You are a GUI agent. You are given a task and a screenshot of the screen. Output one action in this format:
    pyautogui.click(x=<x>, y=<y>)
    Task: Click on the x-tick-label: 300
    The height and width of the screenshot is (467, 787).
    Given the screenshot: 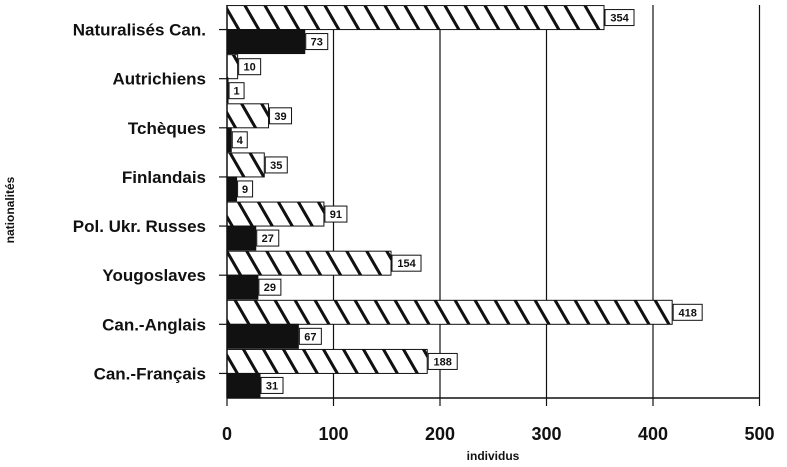 What is the action you would take?
    pyautogui.click(x=546, y=434)
    